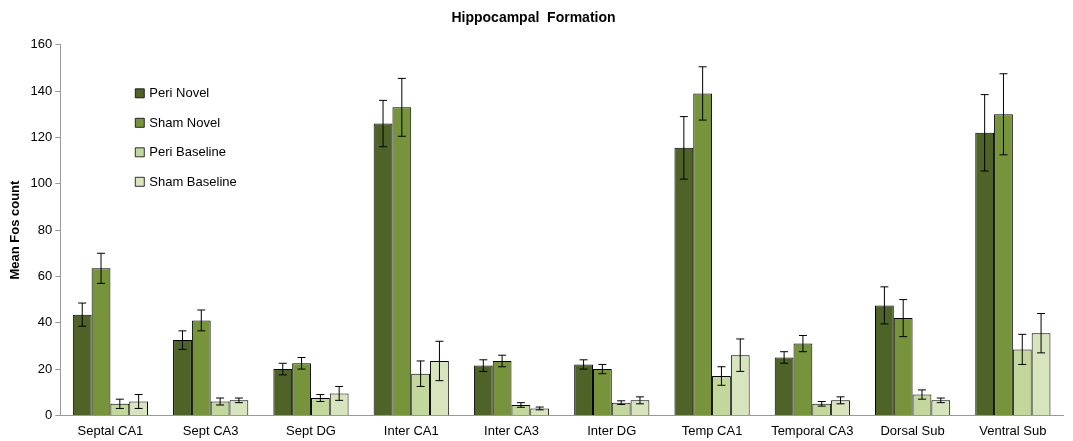 This screenshot has height=441, width=1073. What do you see at coordinates (210, 430) in the screenshot?
I see `x-tick-label: Sept CA3` at bounding box center [210, 430].